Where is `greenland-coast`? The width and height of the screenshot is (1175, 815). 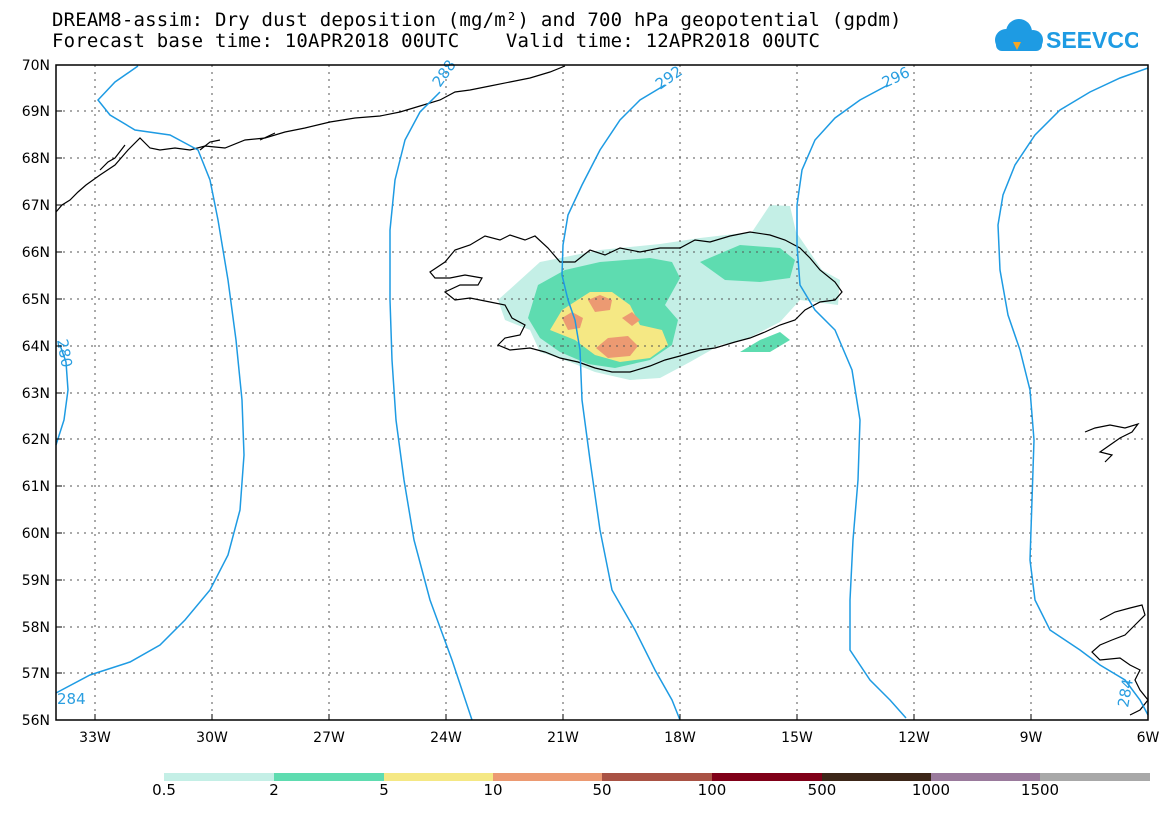 greenland-coast is located at coordinates (310, 139).